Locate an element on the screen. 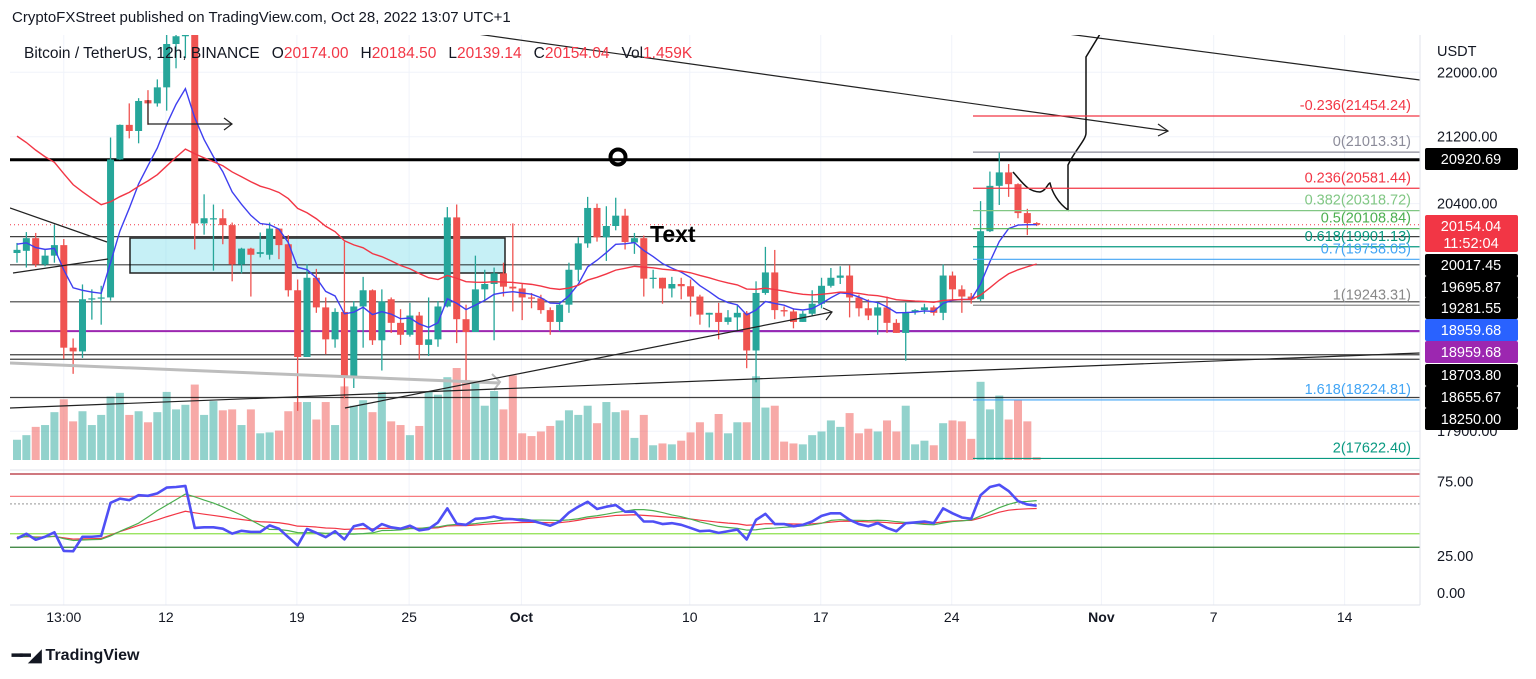  text-annotation: Text is located at coordinates (673, 234).